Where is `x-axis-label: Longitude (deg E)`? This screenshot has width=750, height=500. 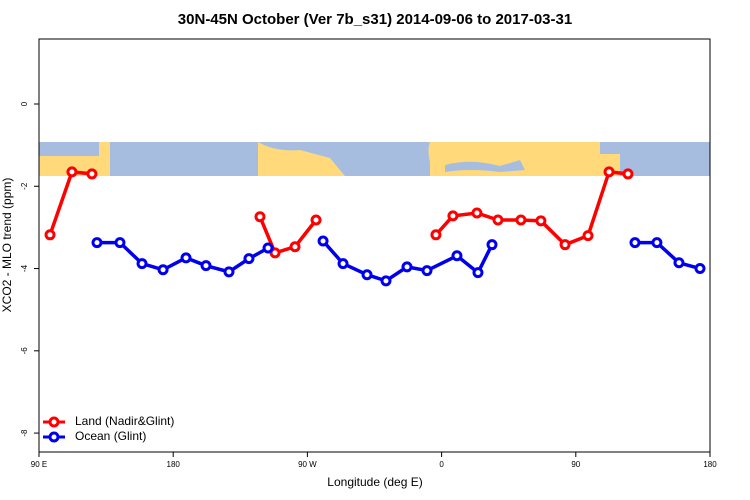
x-axis-label: Longitude (deg E) is located at coordinates (374, 482).